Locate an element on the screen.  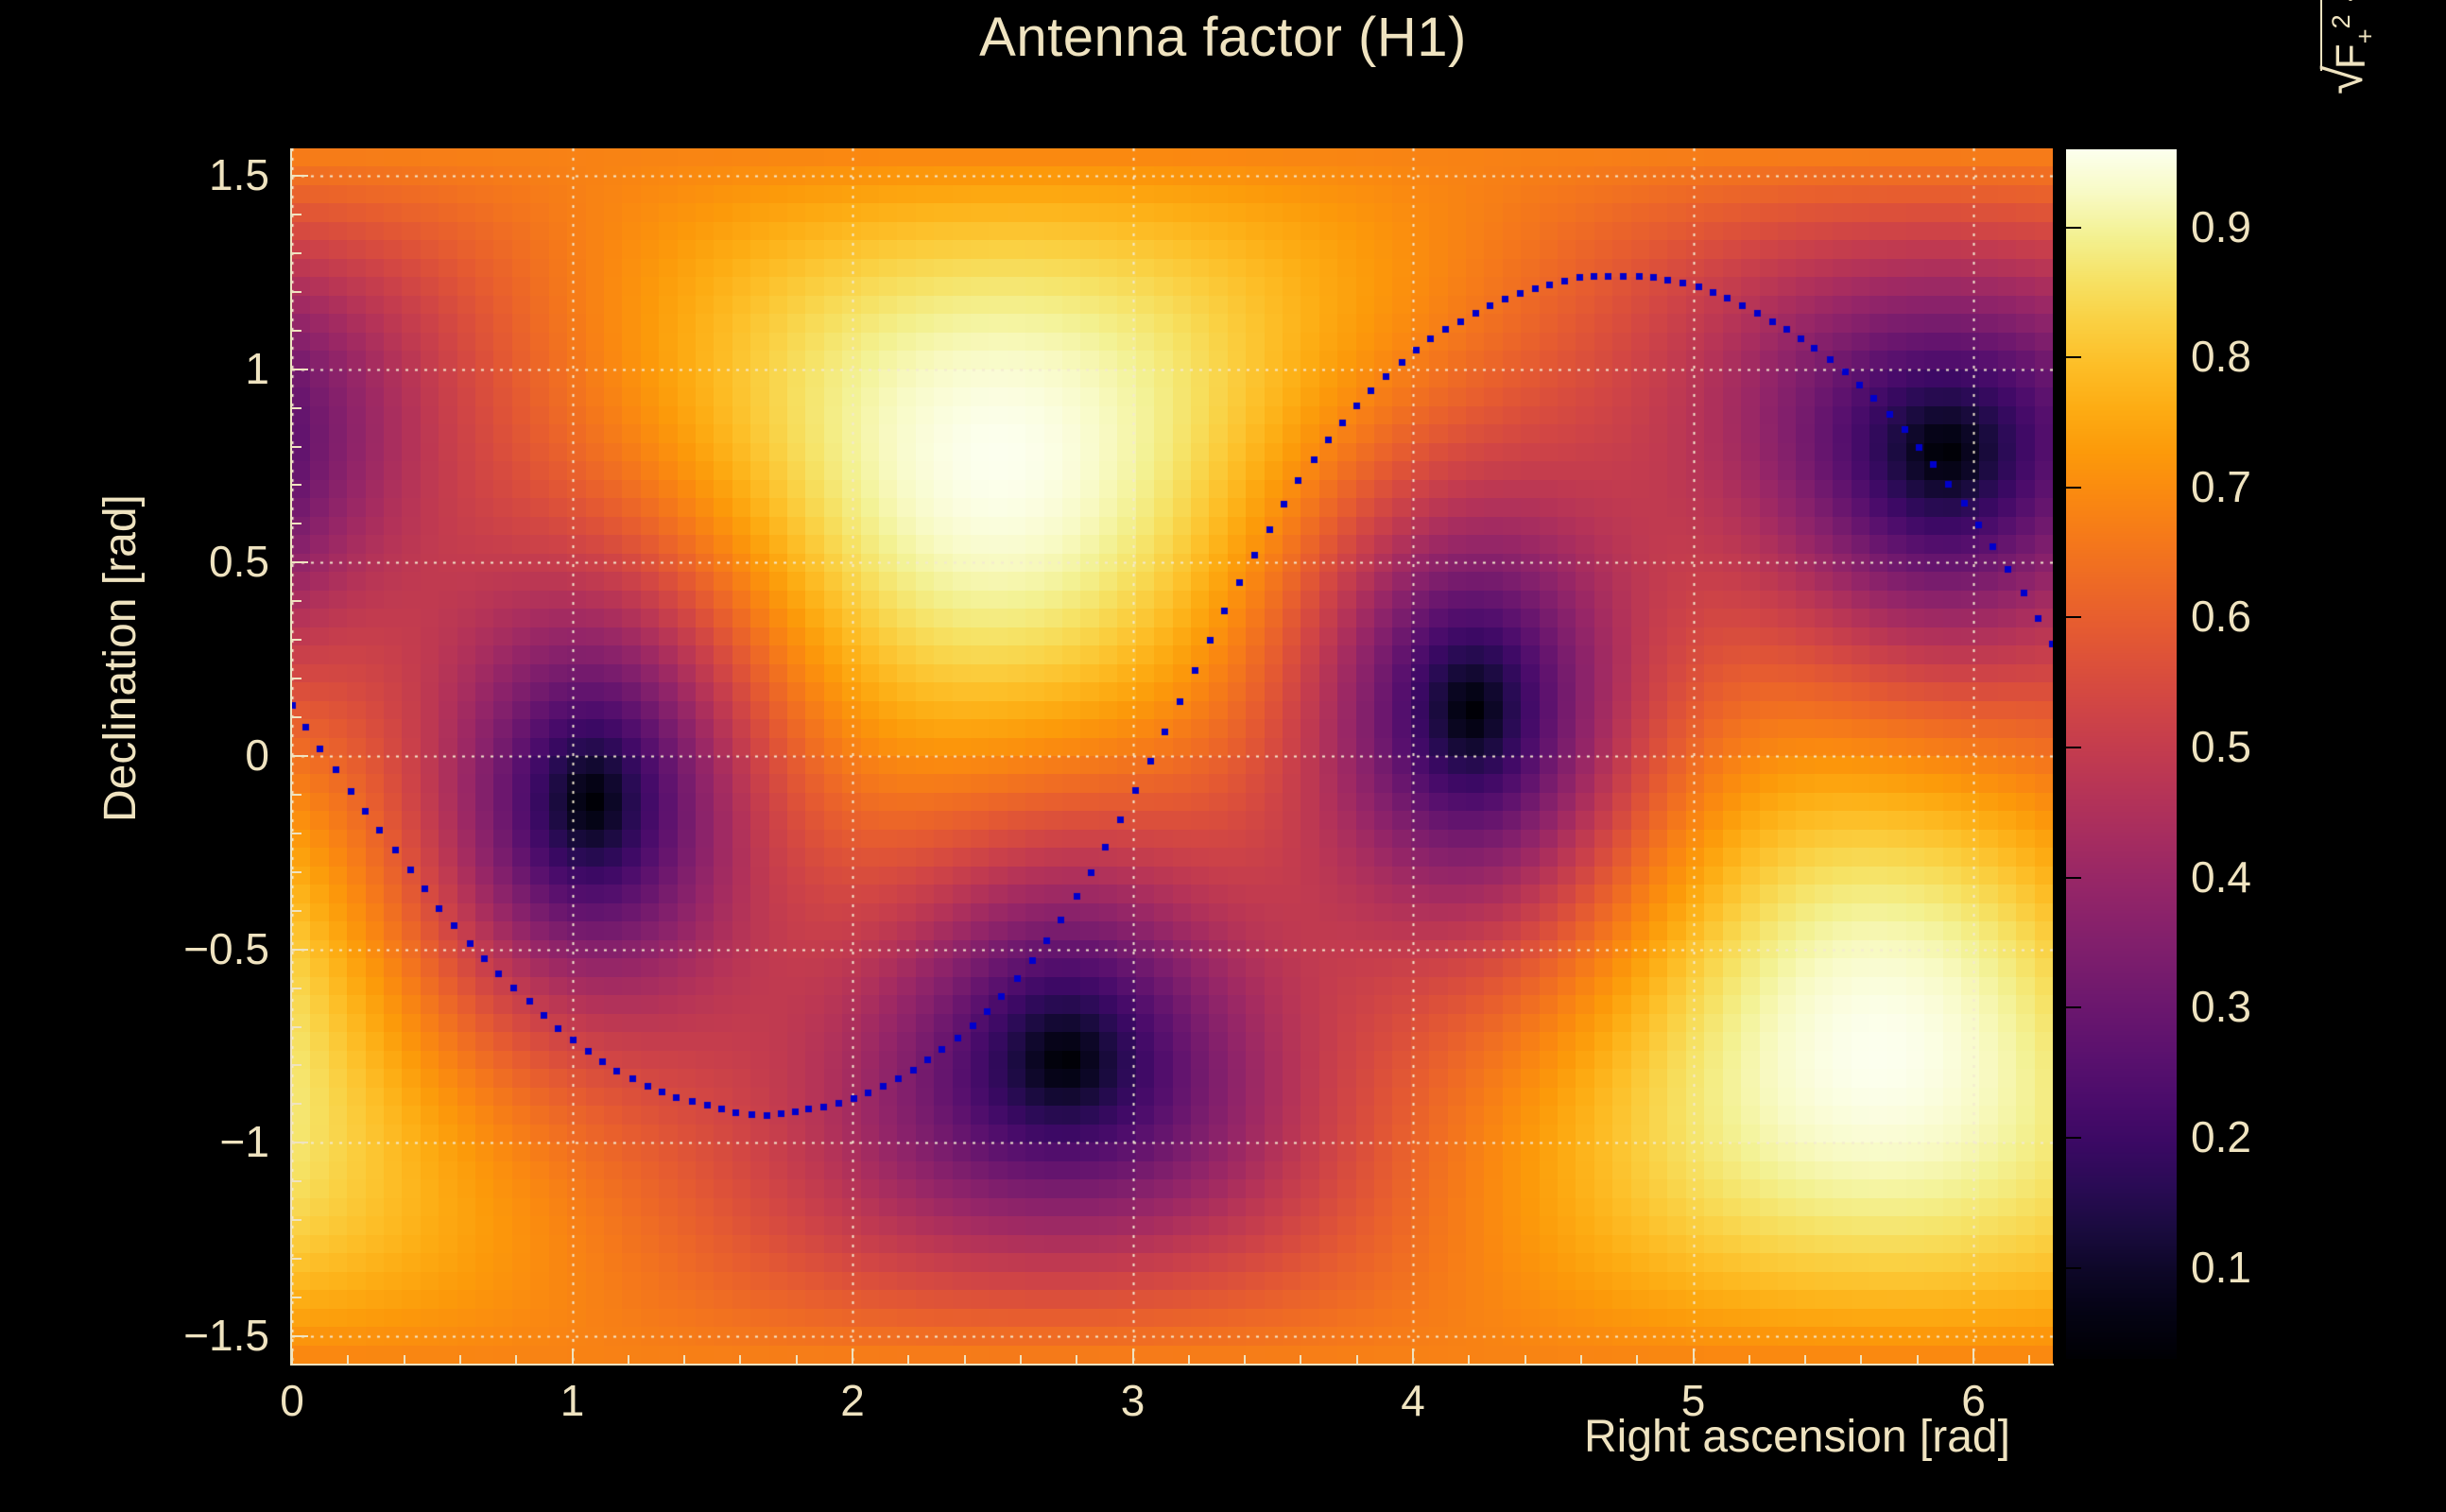
y-axis-tick-label: −1 is located at coordinates (244, 1142).